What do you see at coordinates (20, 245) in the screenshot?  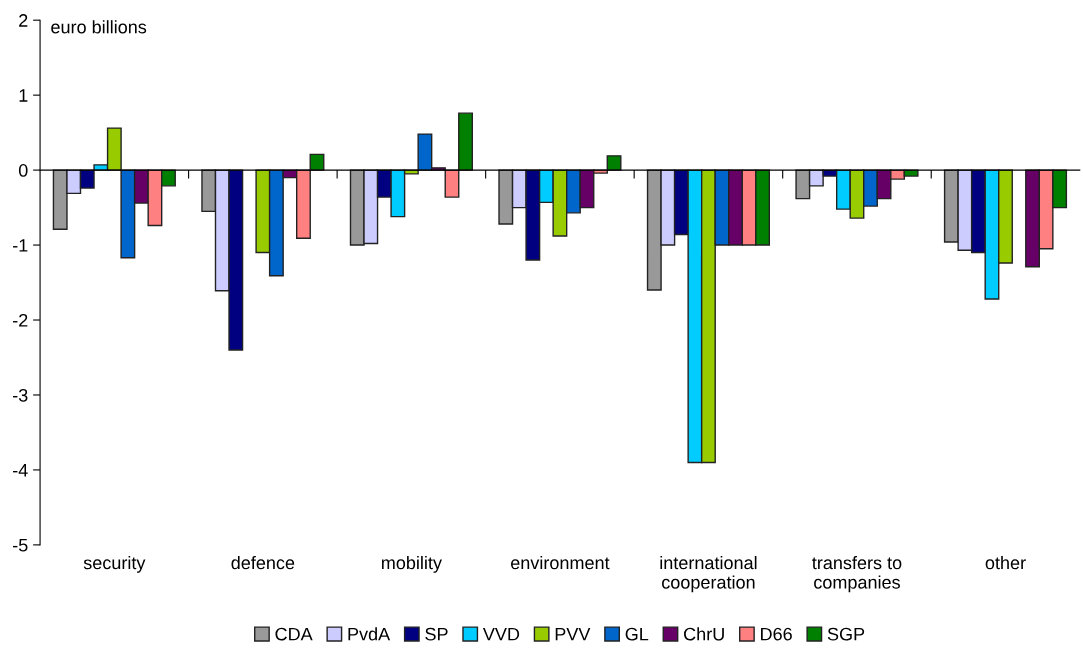 I see `y-tick-label: -1` at bounding box center [20, 245].